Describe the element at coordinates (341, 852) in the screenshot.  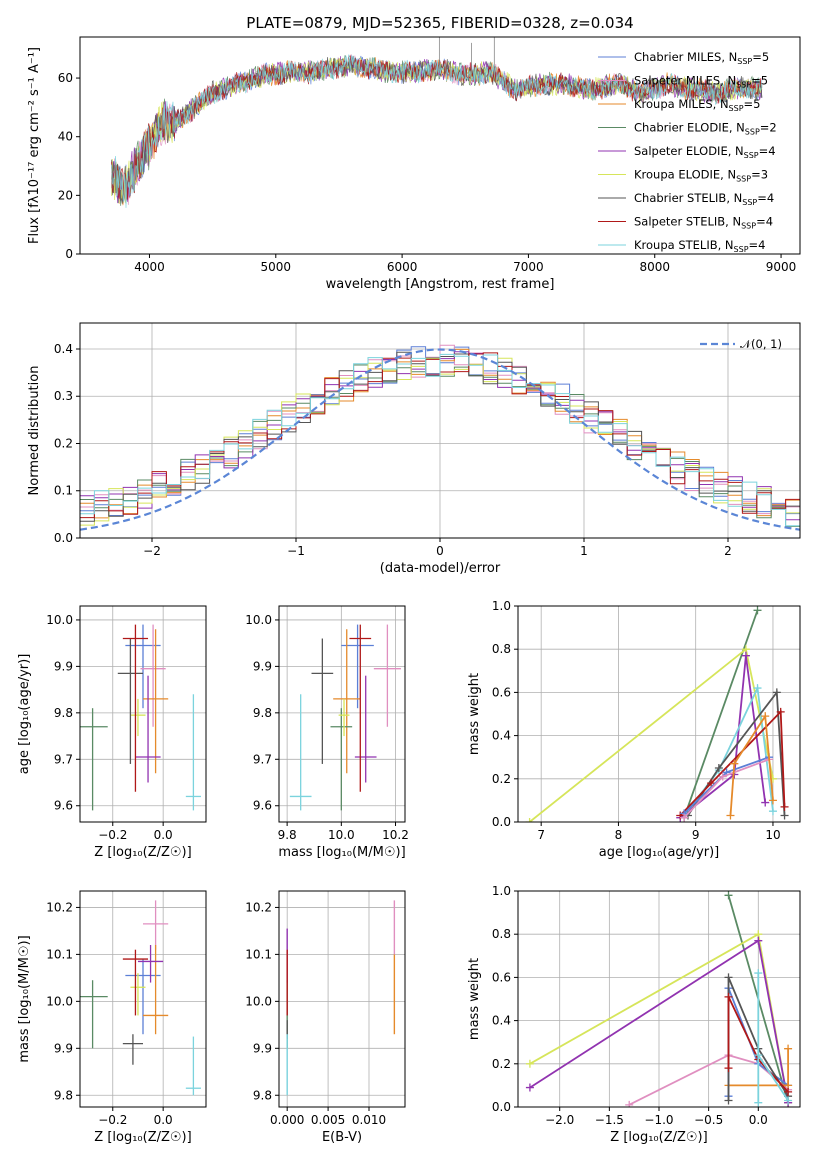
I see `x-axis-label: mass [log₁₀(M/M☉)]` at that location.